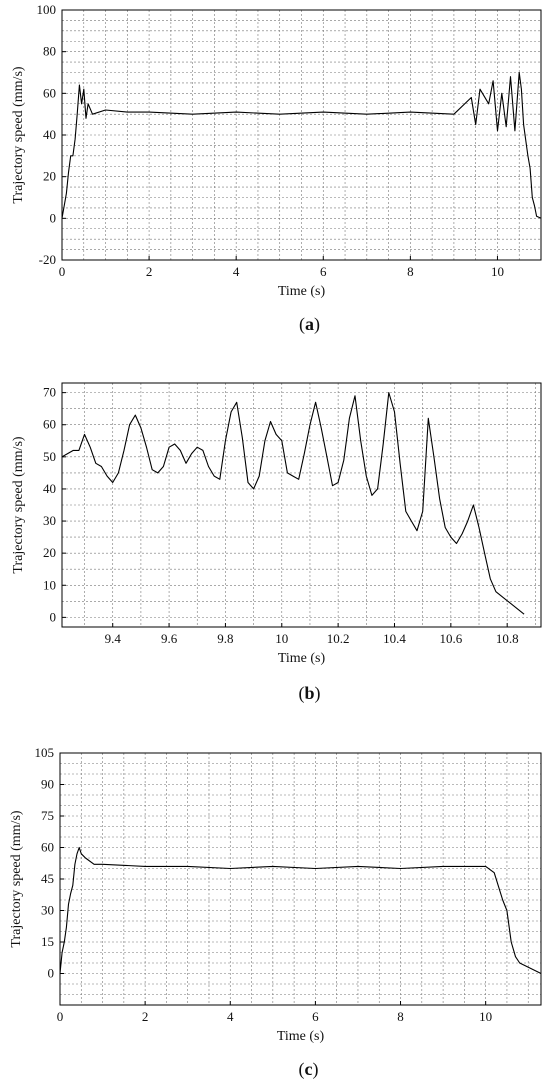 This screenshot has width=550, height=1089. Describe the element at coordinates (49, 392) in the screenshot. I see `y-tick-label: 70` at that location.